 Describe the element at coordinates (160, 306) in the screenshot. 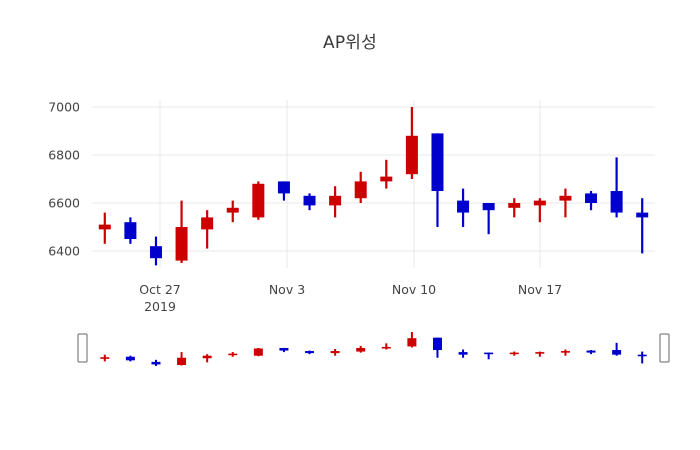

I see `x-axis-year-label: 2019` at that location.